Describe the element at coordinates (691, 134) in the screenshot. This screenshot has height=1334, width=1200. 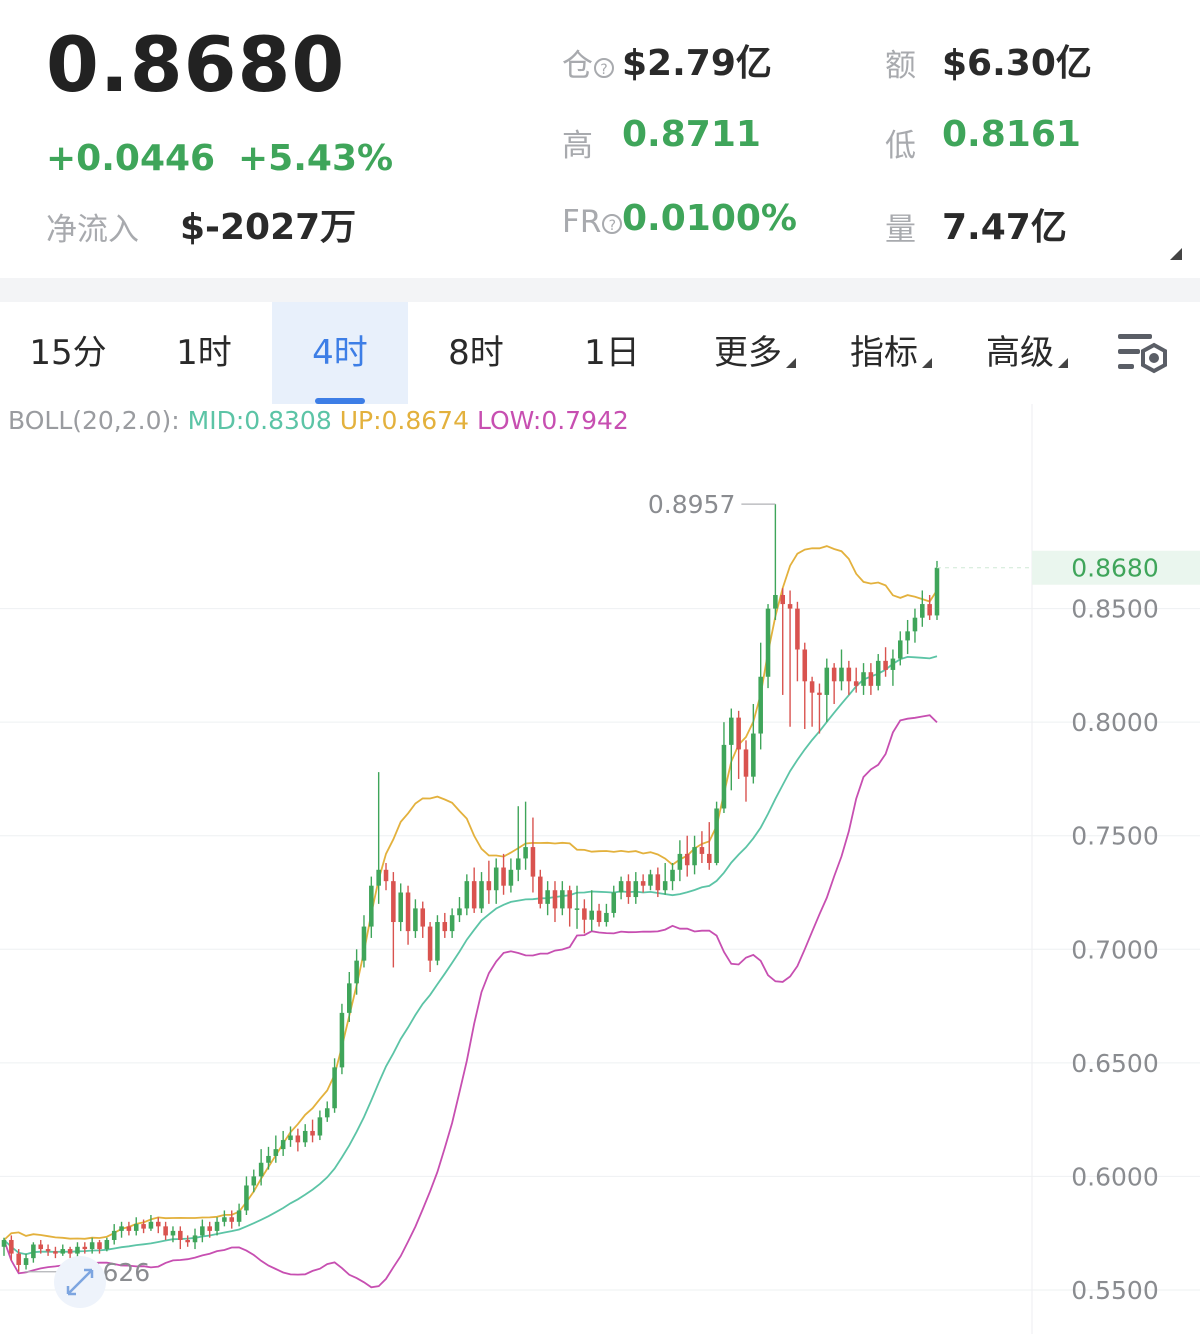
I see `high-value: 0.8711` at that location.